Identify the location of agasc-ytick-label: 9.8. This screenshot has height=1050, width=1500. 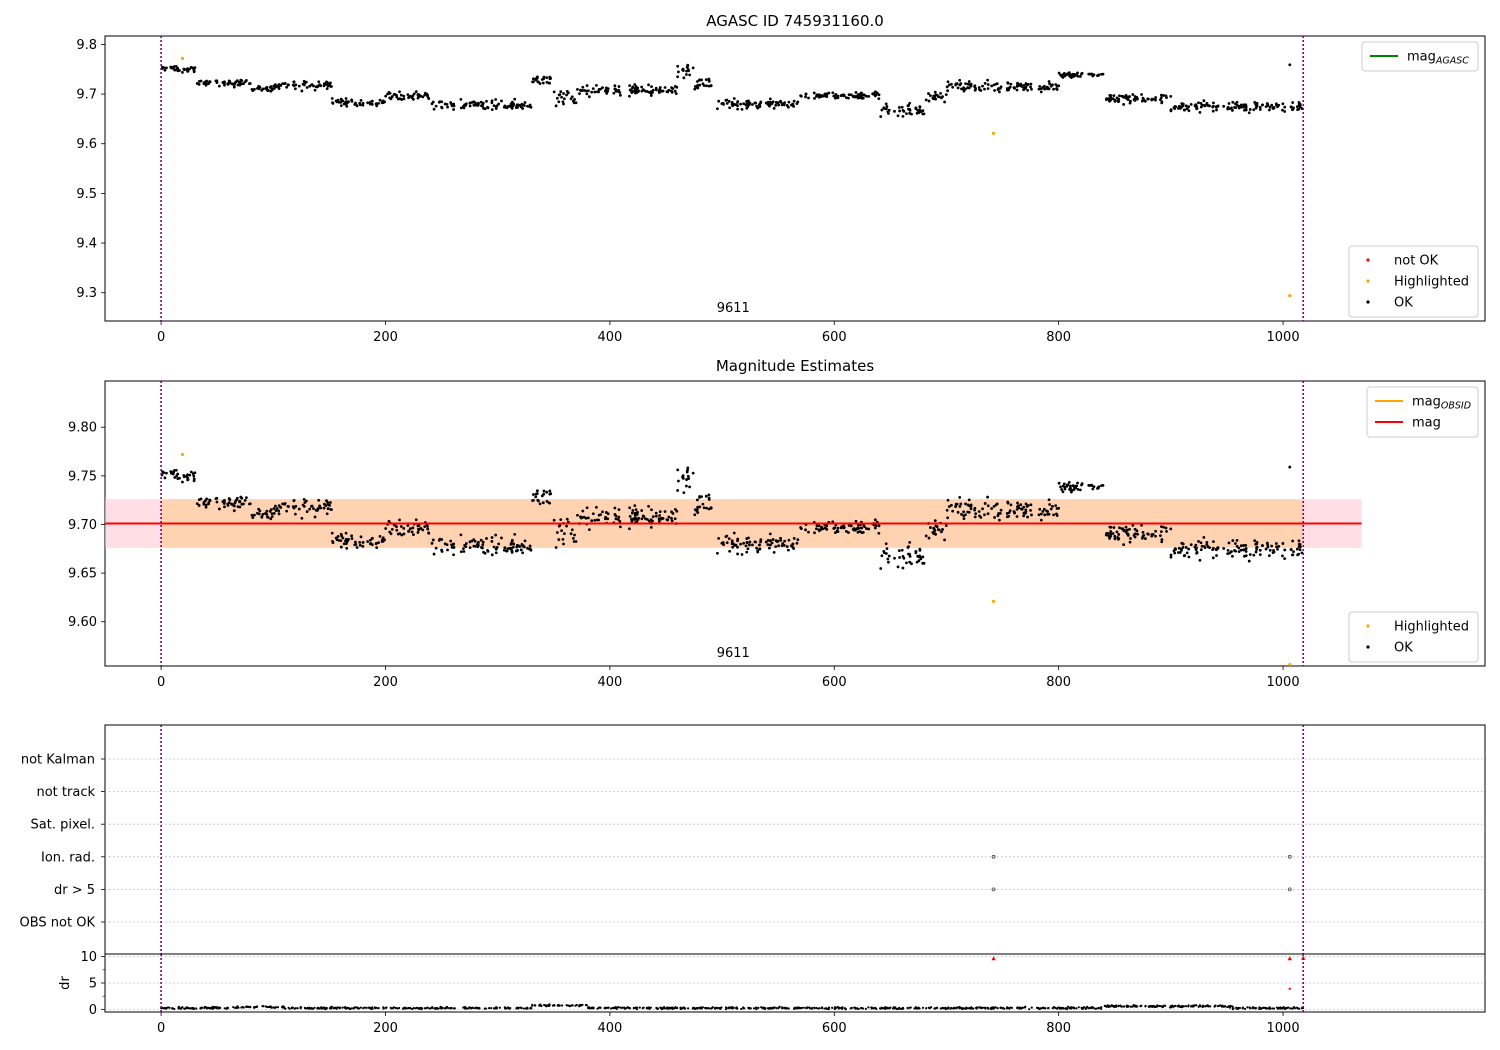
(86, 45).